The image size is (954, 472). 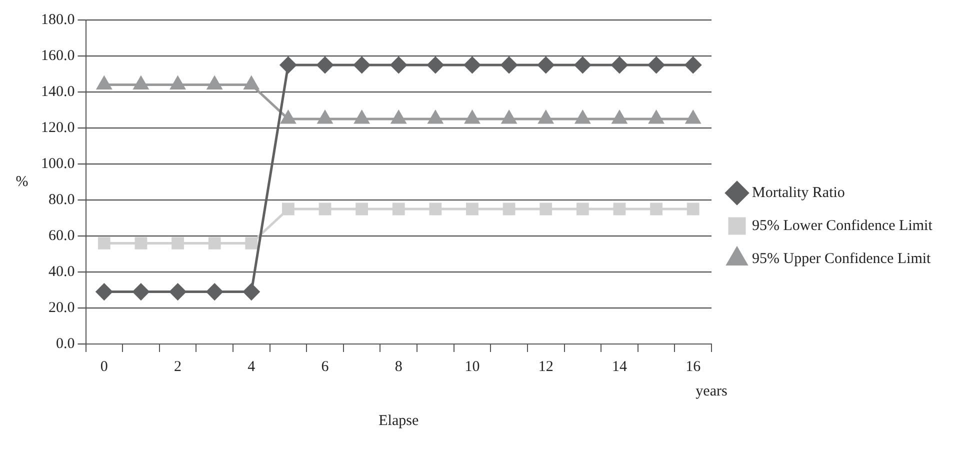 What do you see at coordinates (58, 164) in the screenshot?
I see `y-tick-label: 100.0` at bounding box center [58, 164].